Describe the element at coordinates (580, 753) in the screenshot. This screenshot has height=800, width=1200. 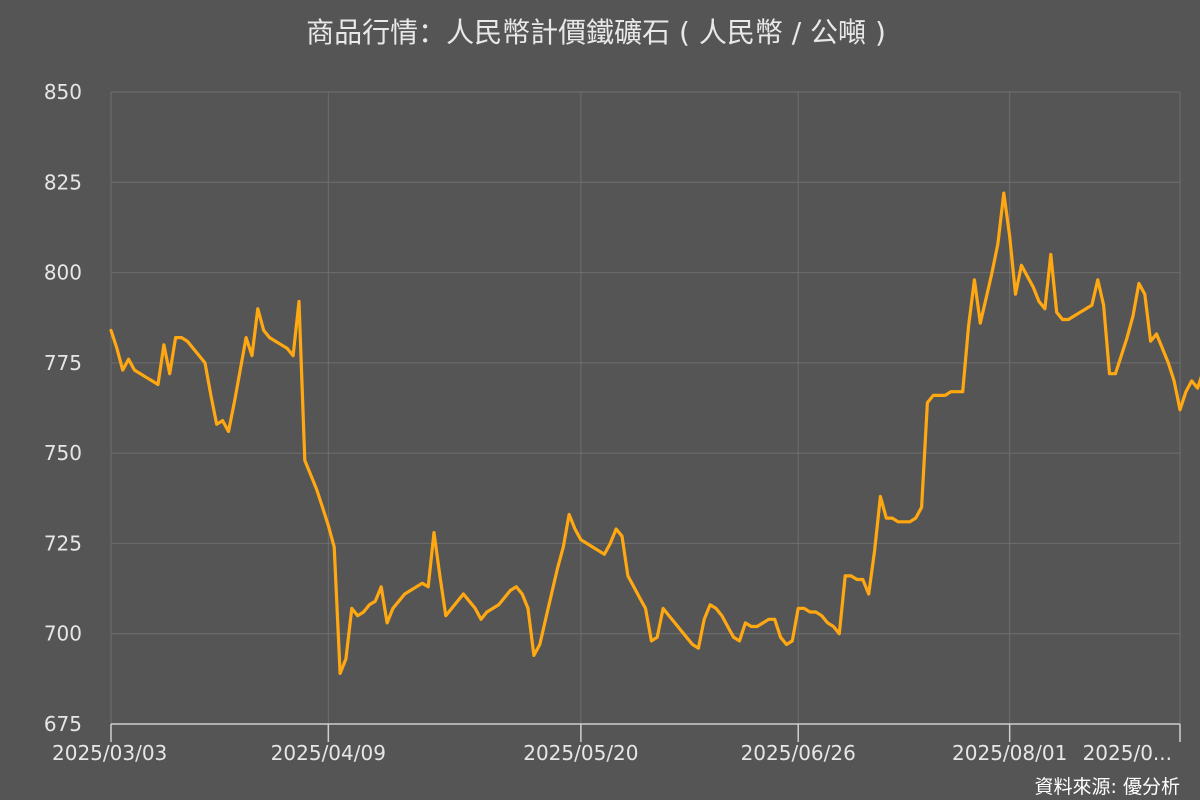
I see `x-tick-label: 2025/05/20` at that location.